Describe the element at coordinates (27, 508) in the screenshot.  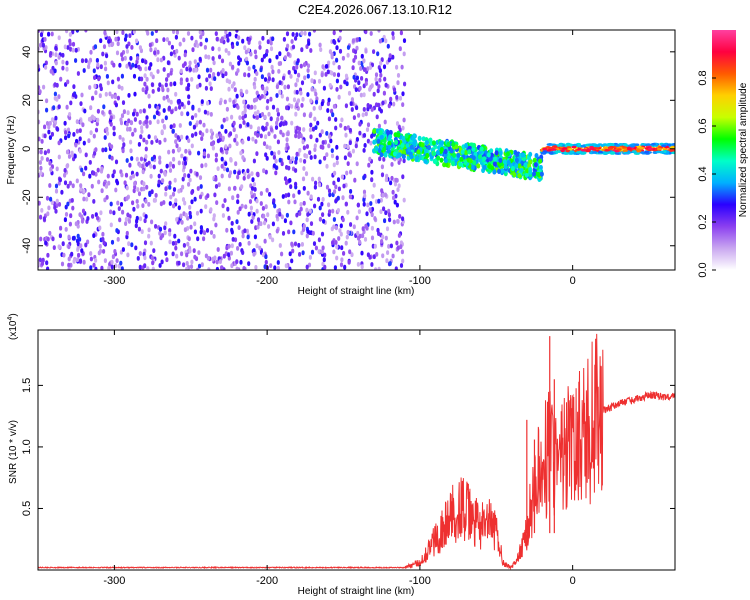
I see `y-tick-label: 0.5` at that location.